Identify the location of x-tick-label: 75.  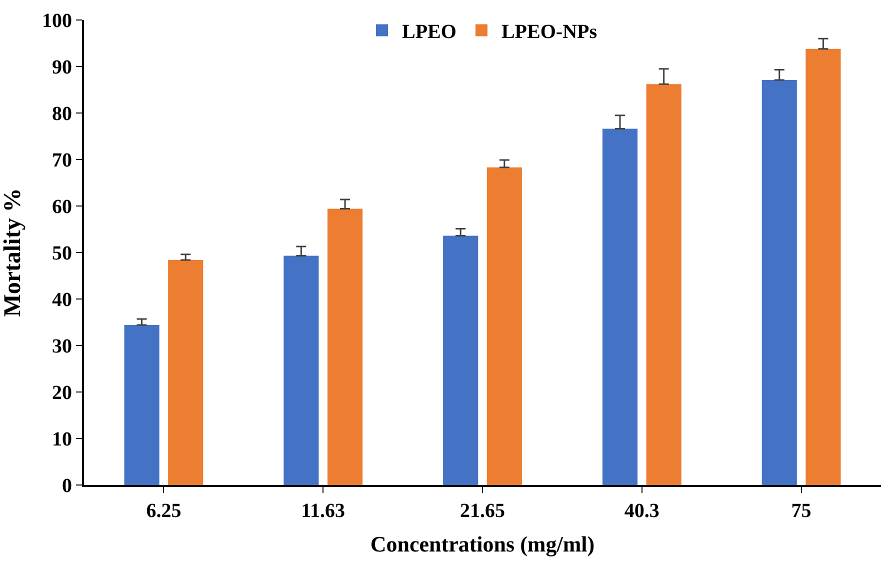
(801, 511).